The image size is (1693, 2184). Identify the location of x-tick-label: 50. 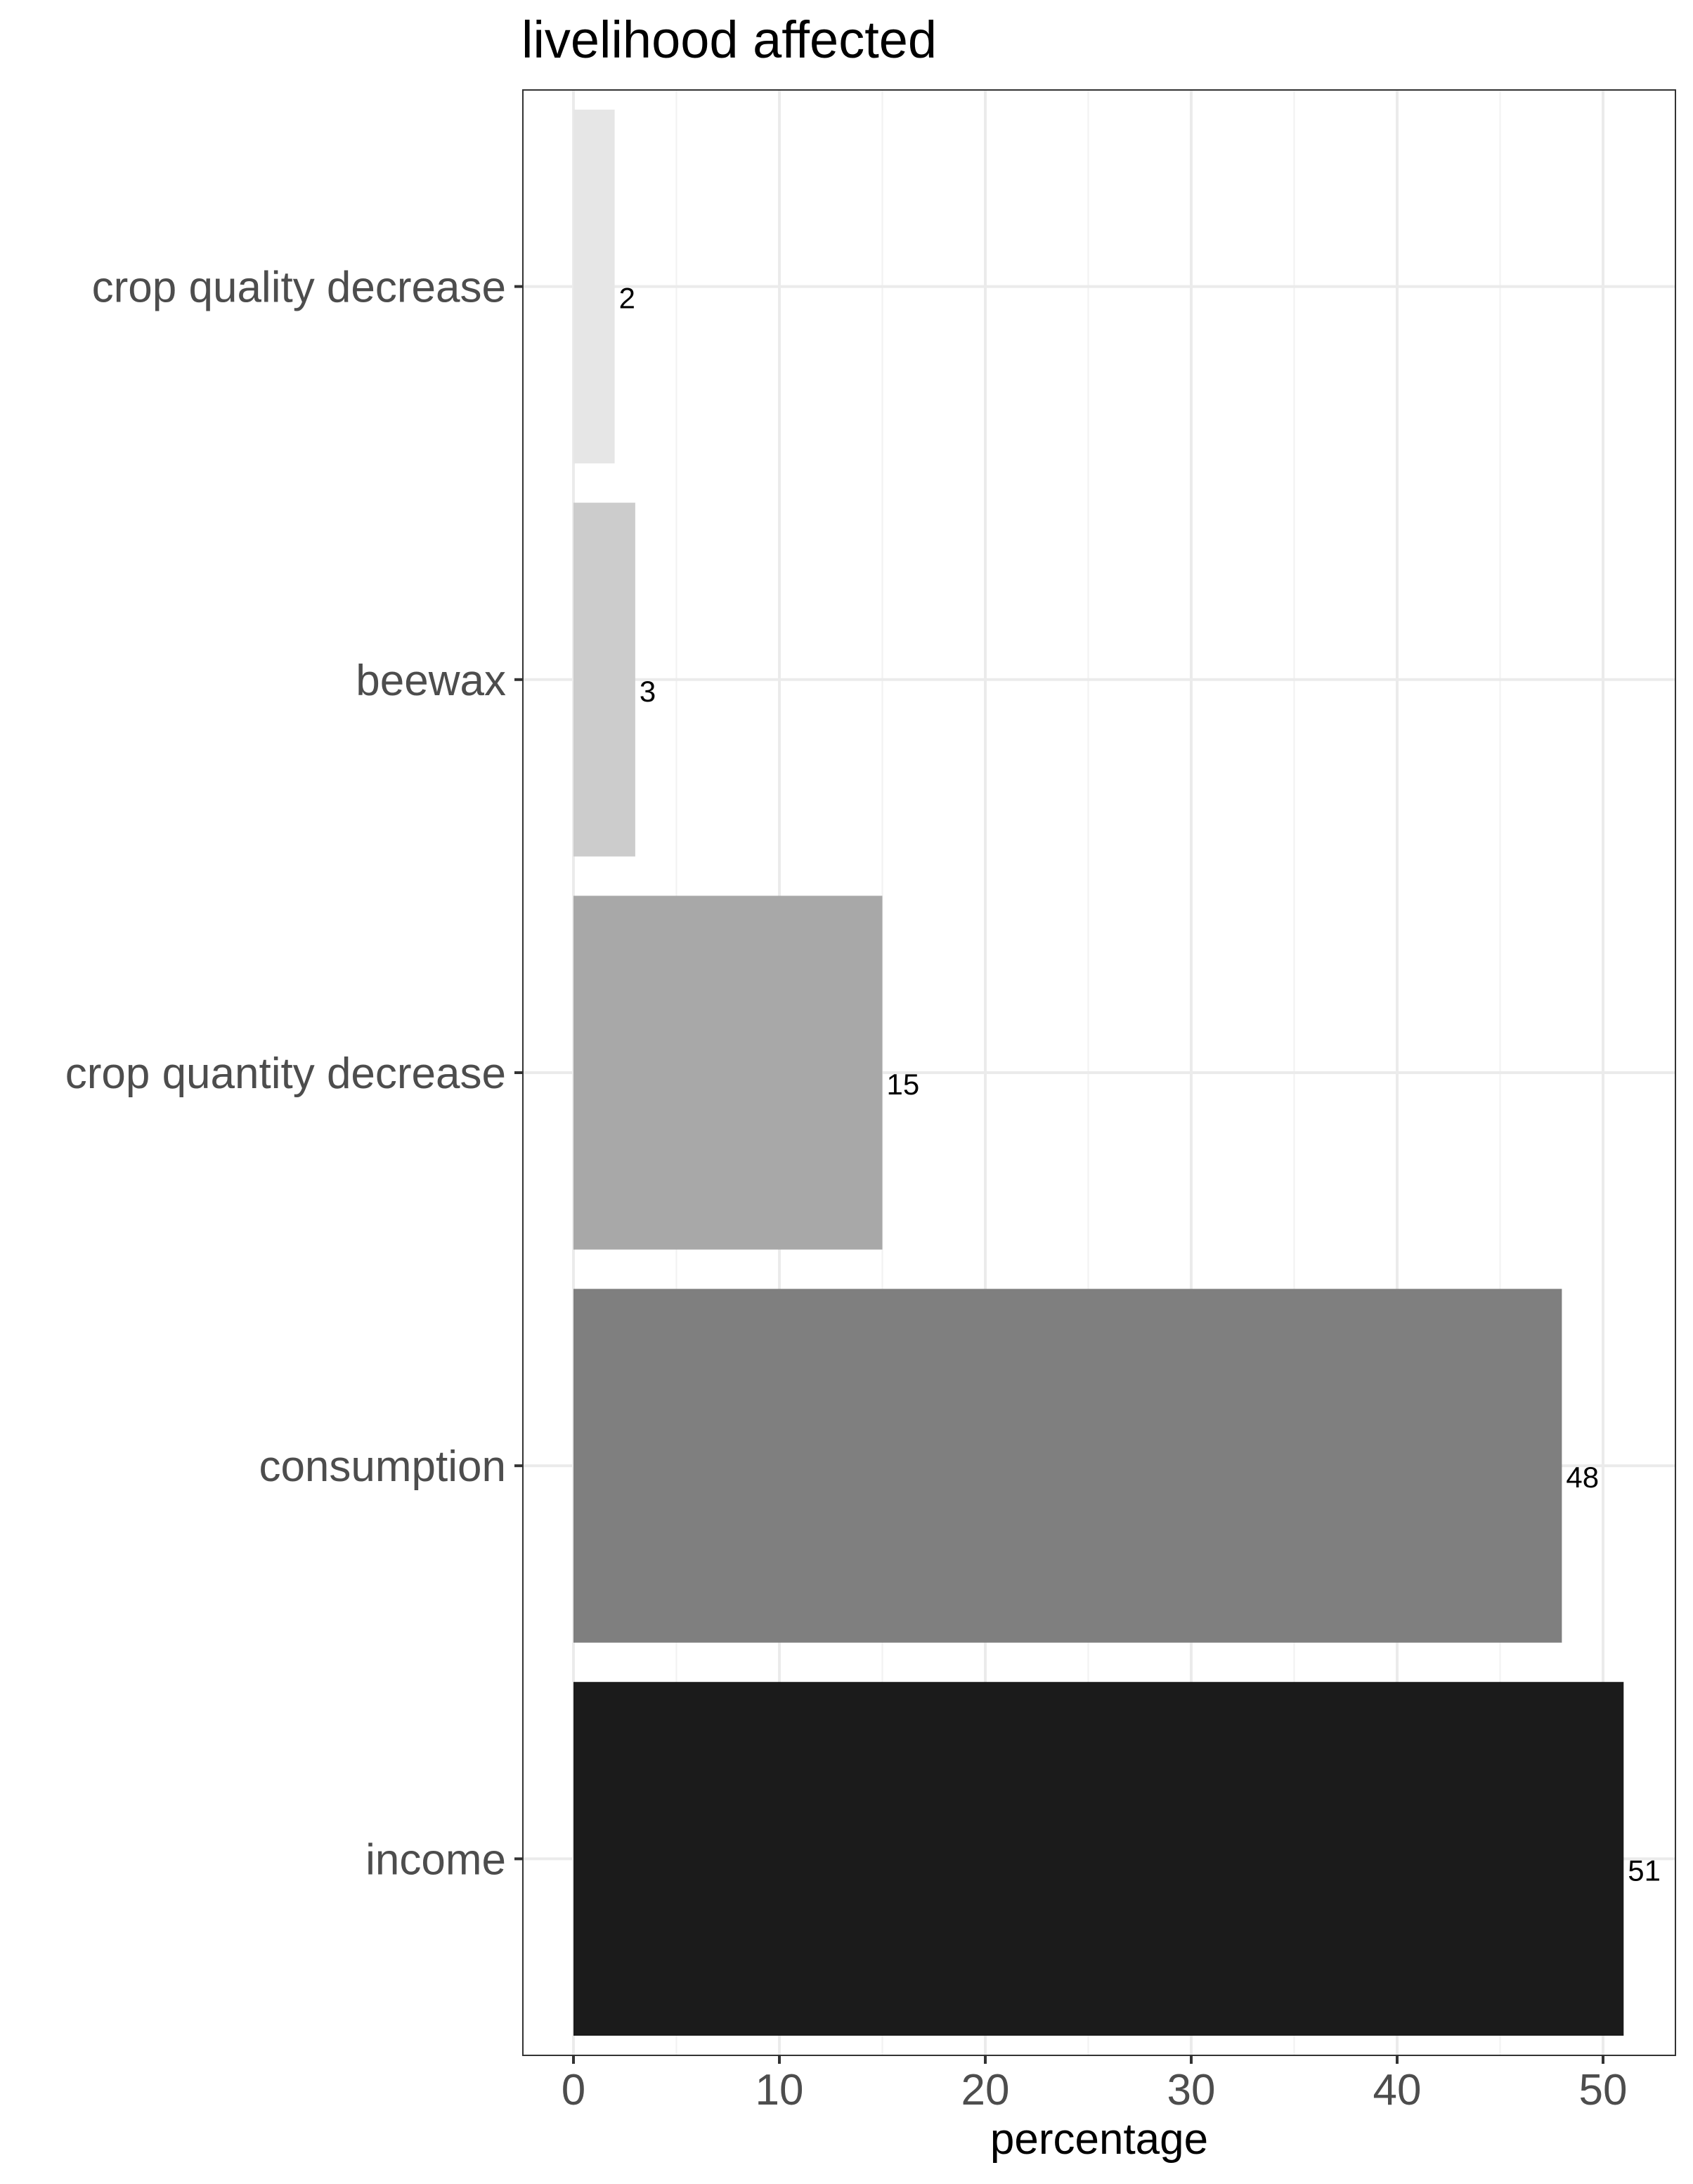
(1603, 2090).